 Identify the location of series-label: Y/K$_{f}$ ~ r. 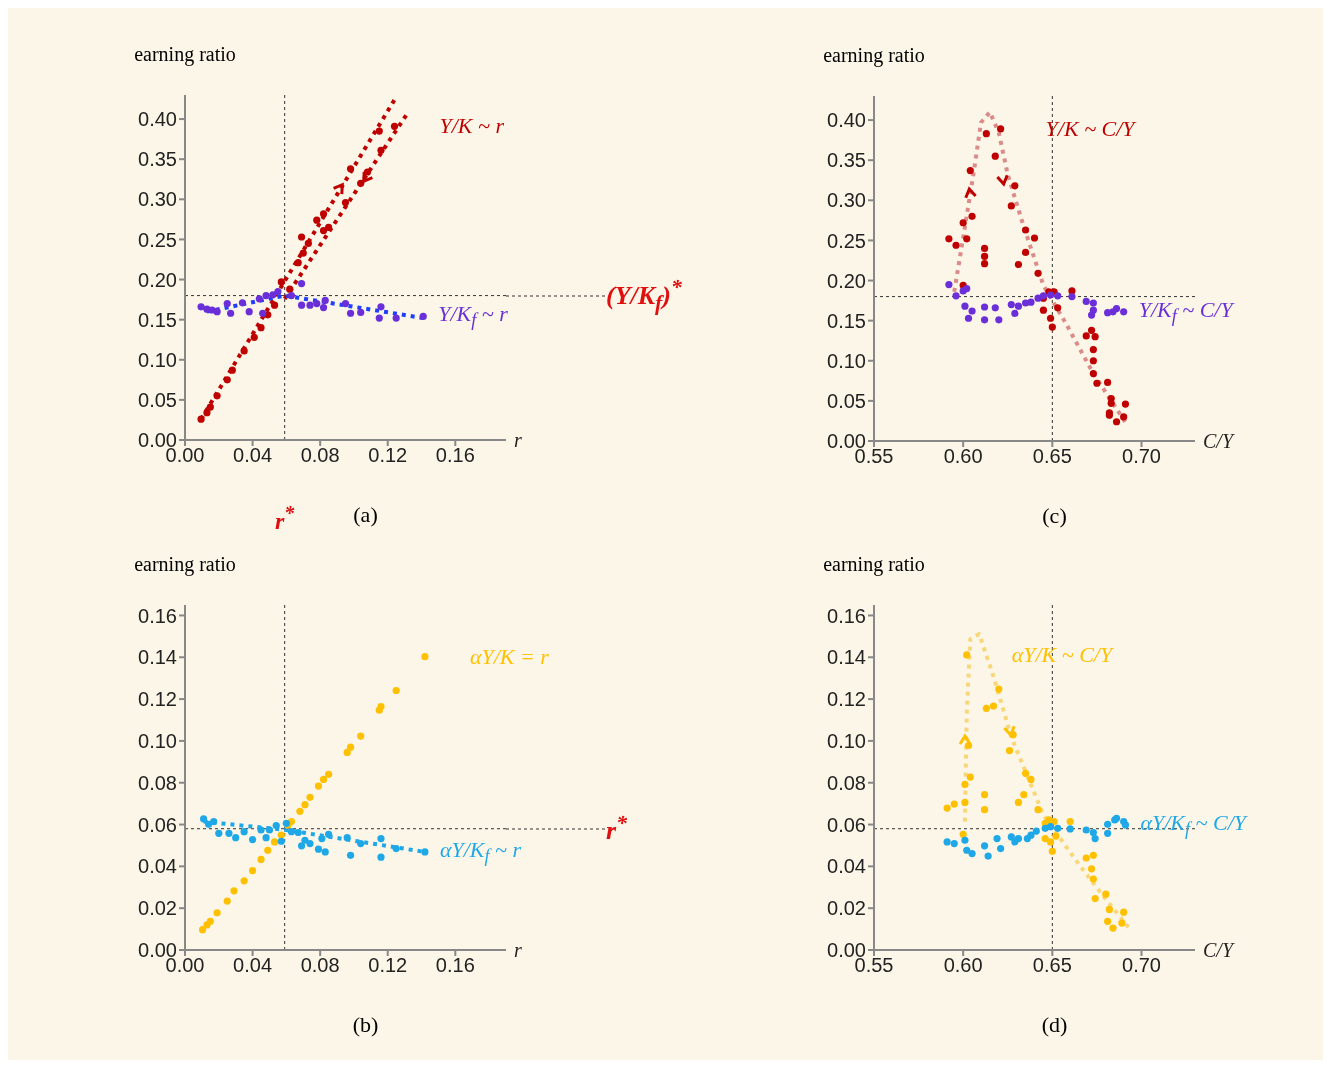
(473, 316).